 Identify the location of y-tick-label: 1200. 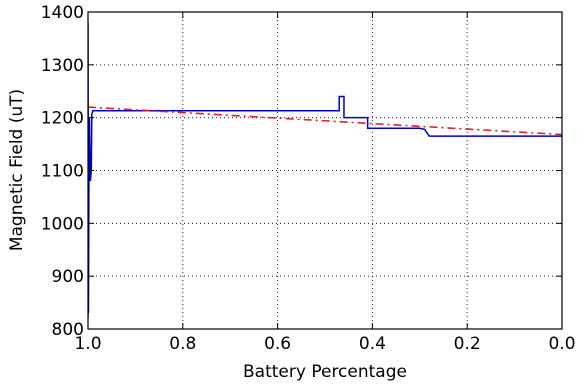
(62, 119).